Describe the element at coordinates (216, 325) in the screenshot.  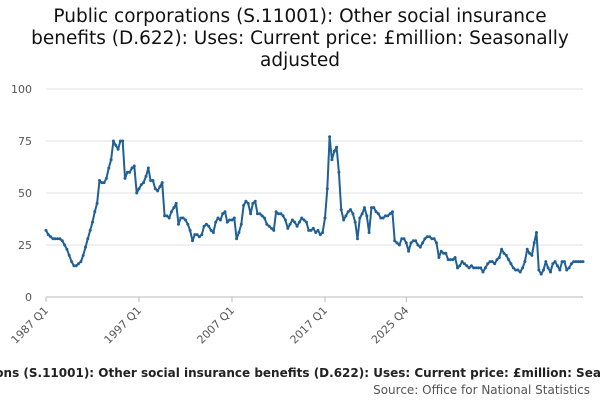
I see `x-tick-label-2007-Q1: 2007 Q1` at that location.